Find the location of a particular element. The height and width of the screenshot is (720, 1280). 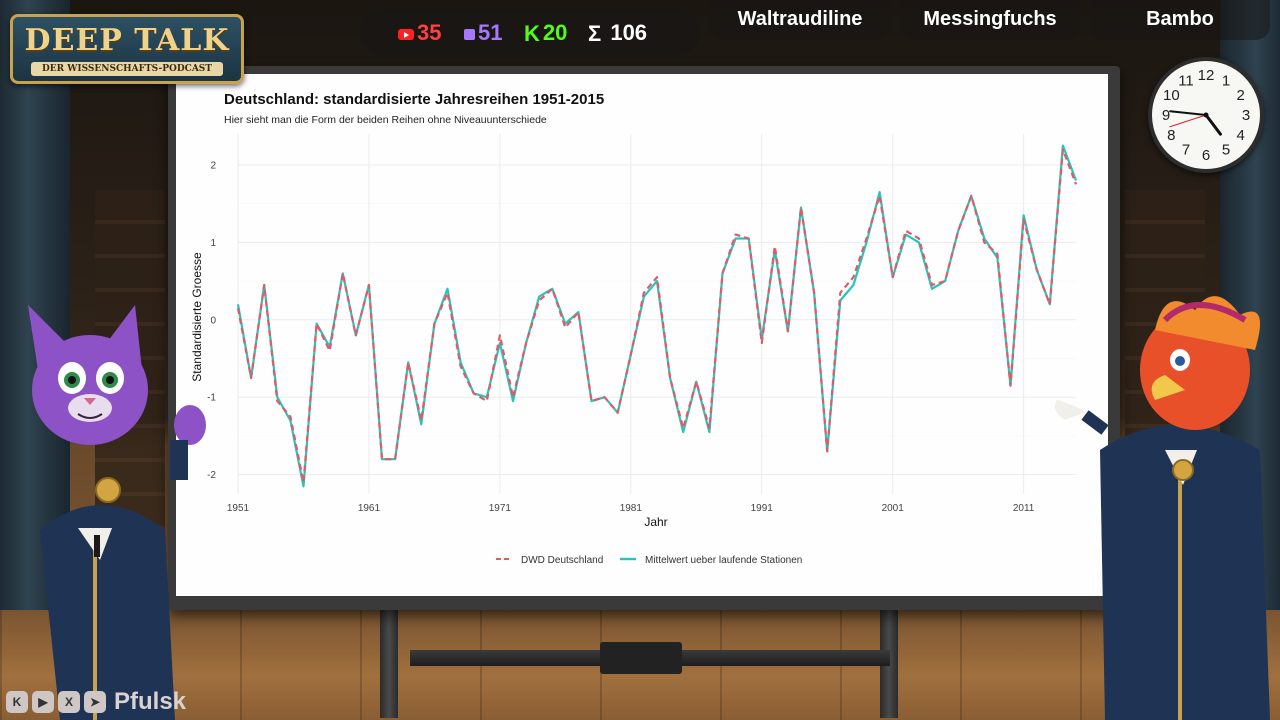

x-tick-label: 1971 is located at coordinates (500, 508).